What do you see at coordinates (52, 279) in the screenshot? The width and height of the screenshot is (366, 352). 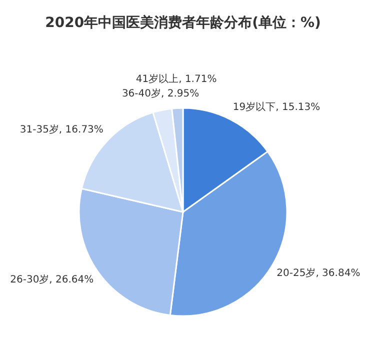 I see `slice-label: 26-30岁, 26.64%` at bounding box center [52, 279].